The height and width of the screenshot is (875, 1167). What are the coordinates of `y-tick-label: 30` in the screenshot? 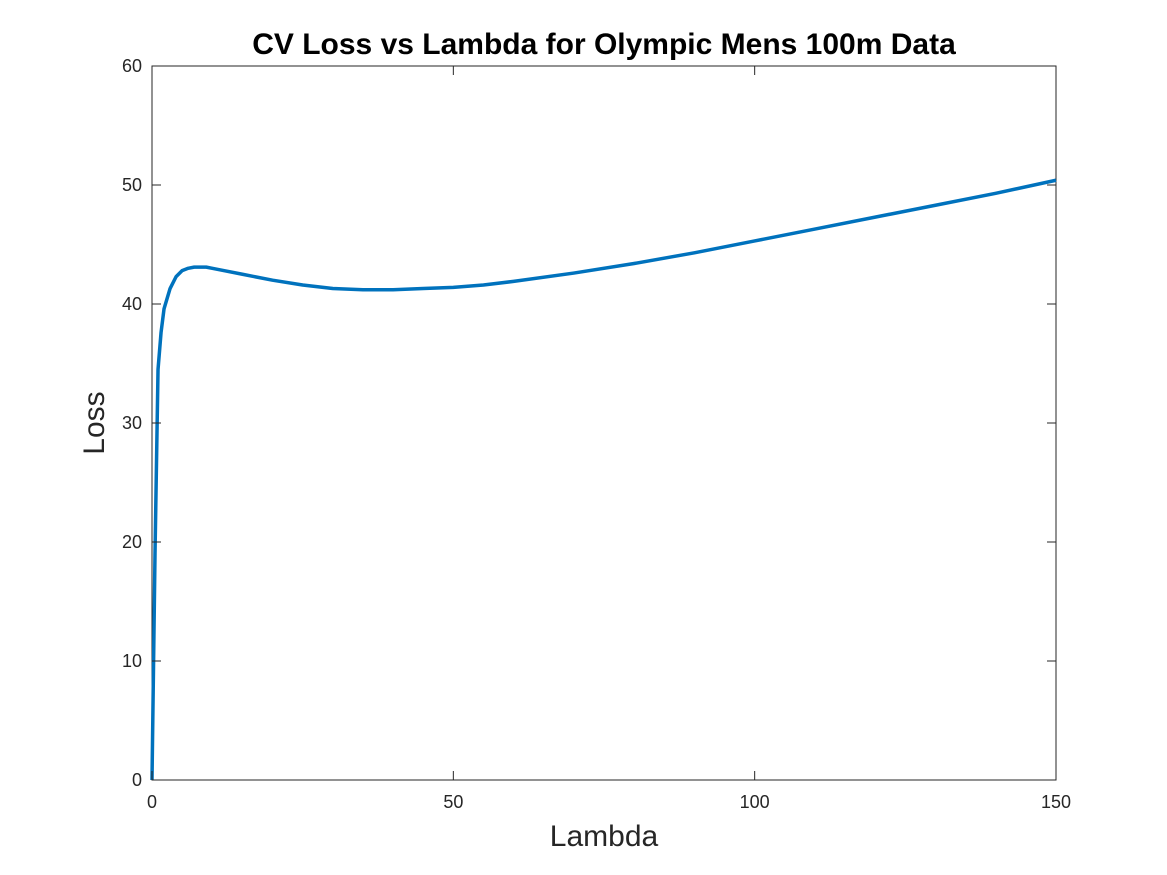 It's located at (132, 423).